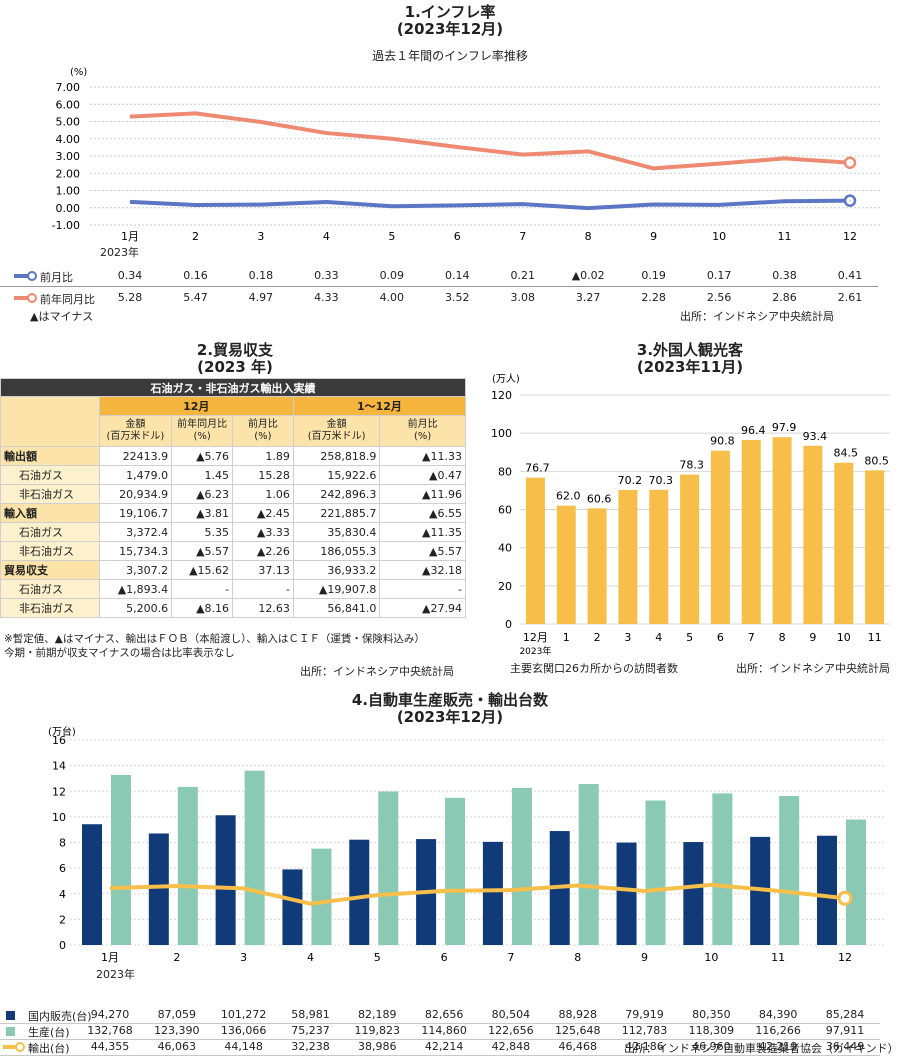  What do you see at coordinates (110, 1046) in the screenshot?
I see `auto-value-cell: 44,355` at bounding box center [110, 1046].